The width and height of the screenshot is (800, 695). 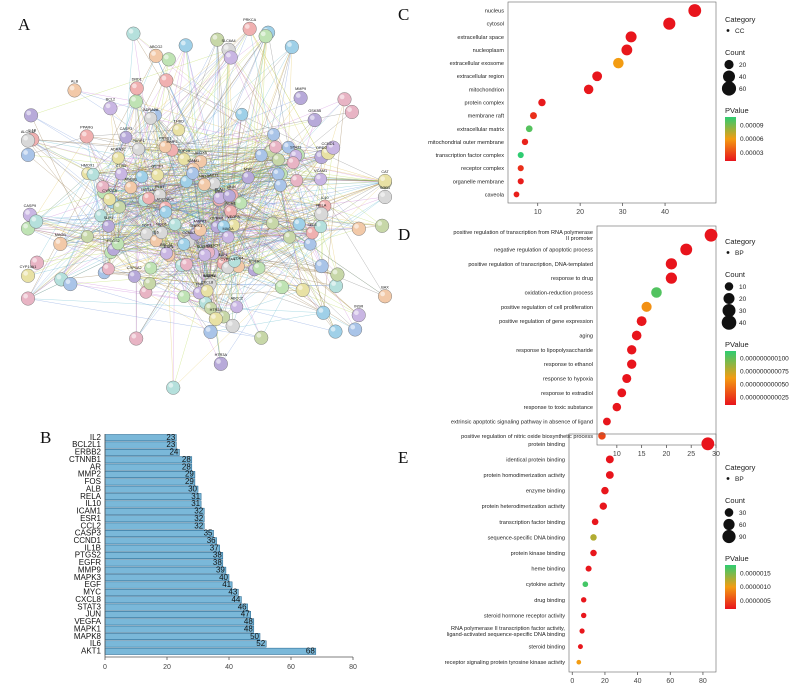 I want to click on protein-node-label: CYP2C9, so click(x=109, y=191).